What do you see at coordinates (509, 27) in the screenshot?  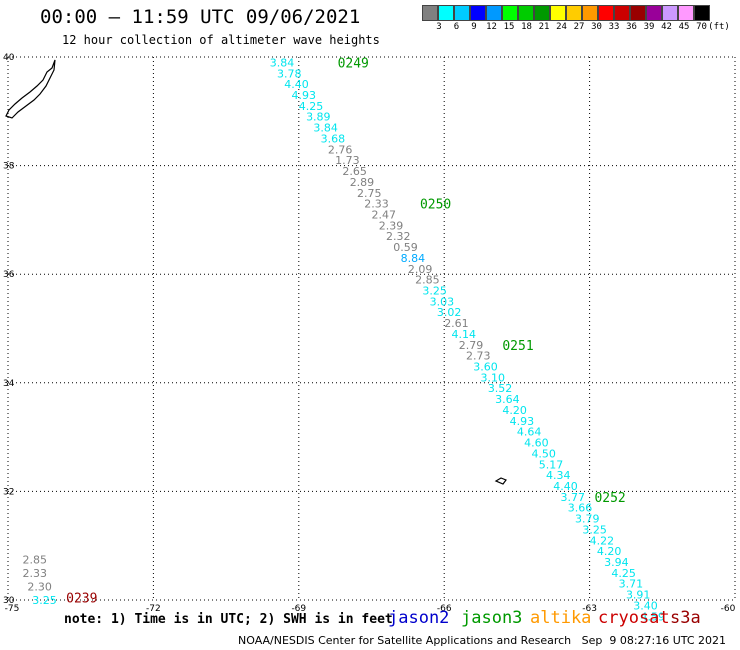 I see `legend-label: 15` at bounding box center [509, 27].